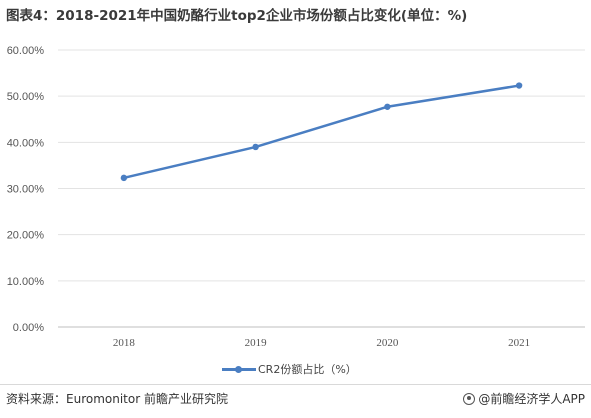 The image size is (591, 418). I want to click on legend-swatch, so click(239, 369).